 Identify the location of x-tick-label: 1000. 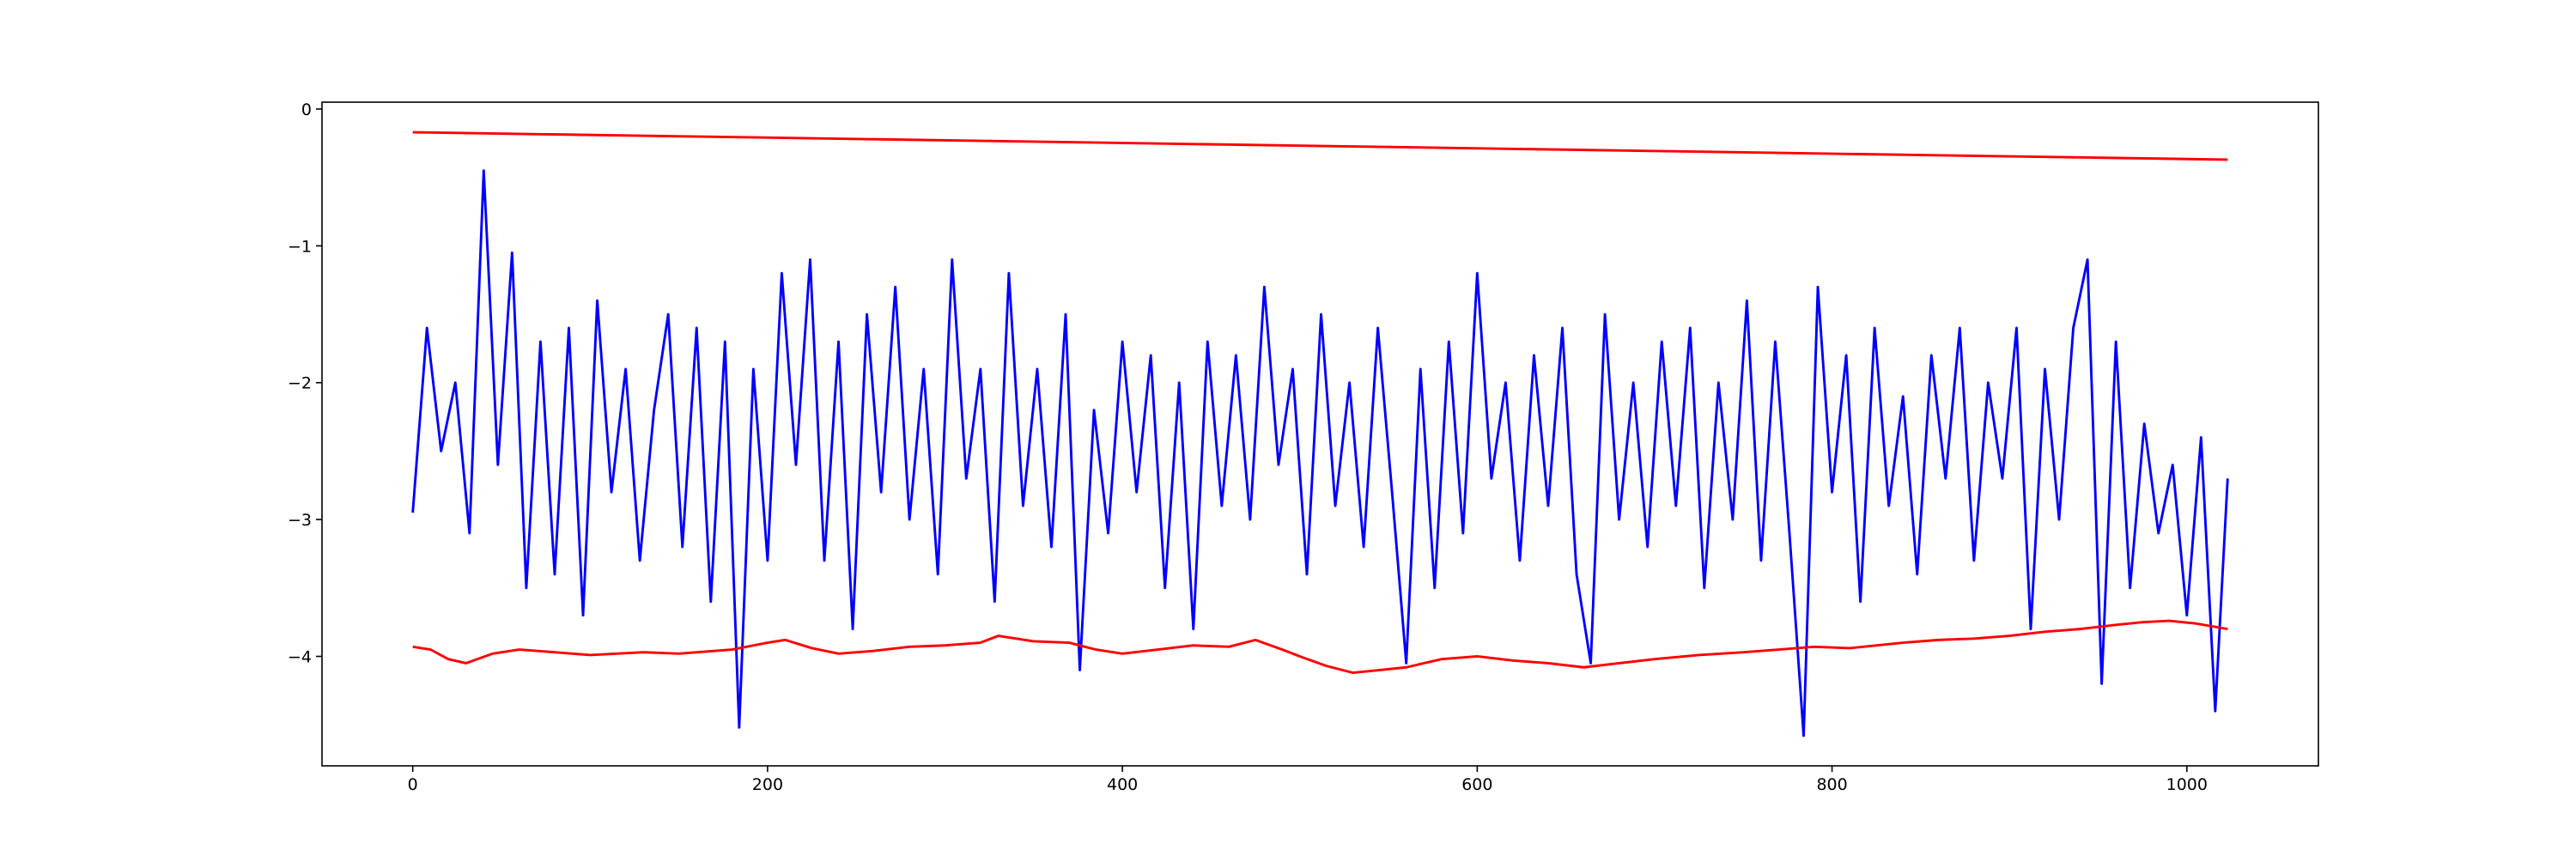
(2187, 784).